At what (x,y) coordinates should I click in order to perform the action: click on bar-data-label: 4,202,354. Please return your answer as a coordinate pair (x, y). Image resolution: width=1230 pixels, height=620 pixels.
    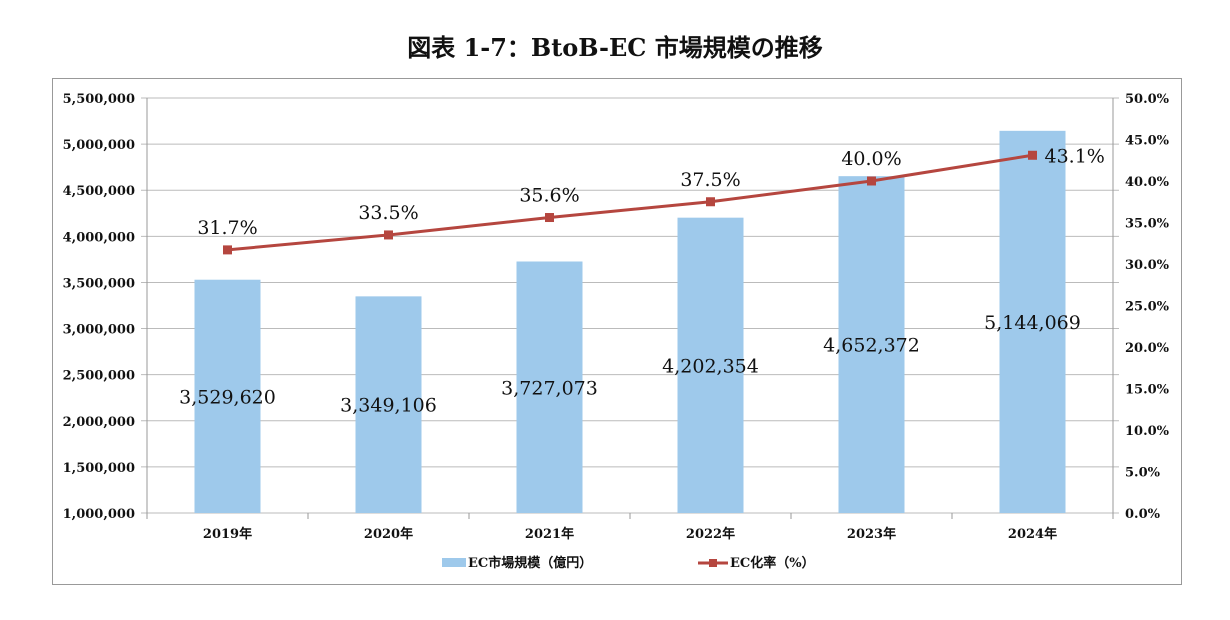
    Looking at the image, I should click on (710, 366).